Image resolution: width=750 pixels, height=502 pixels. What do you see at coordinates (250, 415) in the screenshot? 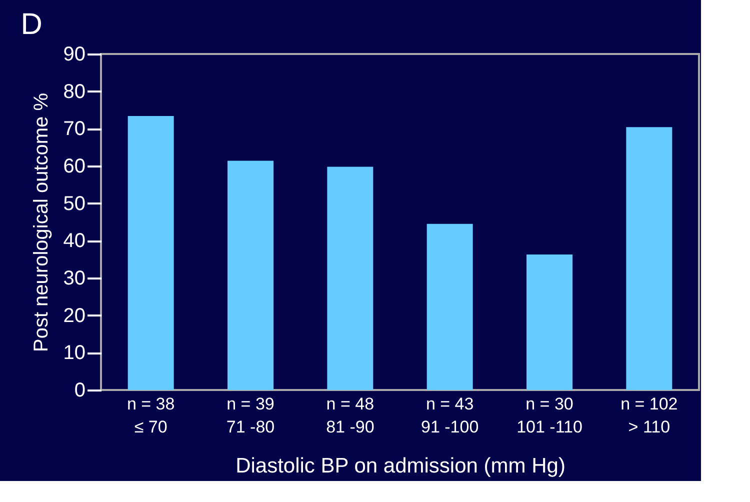
I see `x-tick-label: n = 39 71 -80` at bounding box center [250, 415].